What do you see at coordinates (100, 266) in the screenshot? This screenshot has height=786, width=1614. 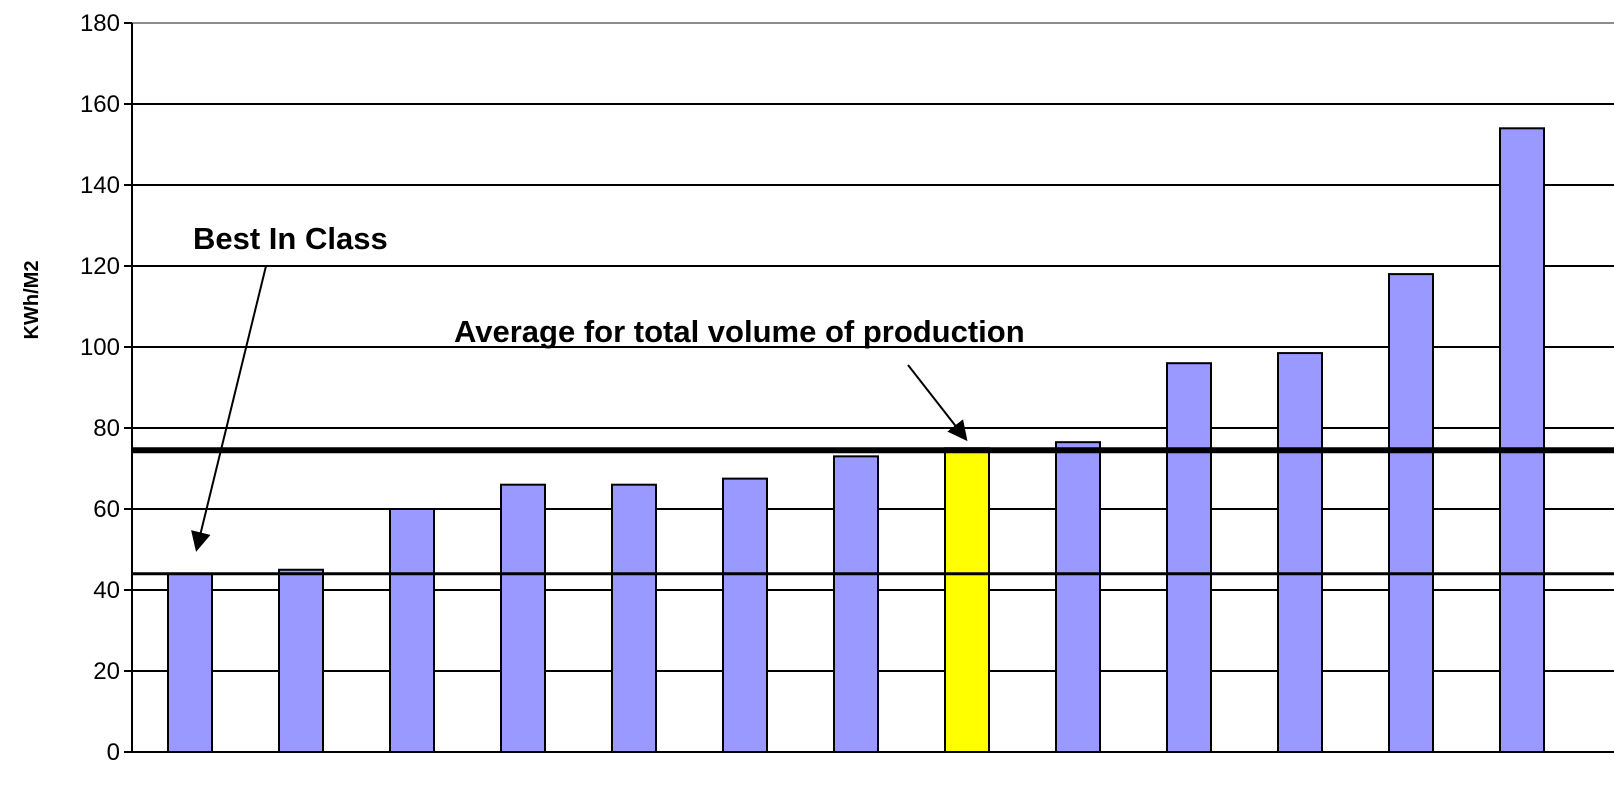 I see `y-tick-label: 120` at bounding box center [100, 266].